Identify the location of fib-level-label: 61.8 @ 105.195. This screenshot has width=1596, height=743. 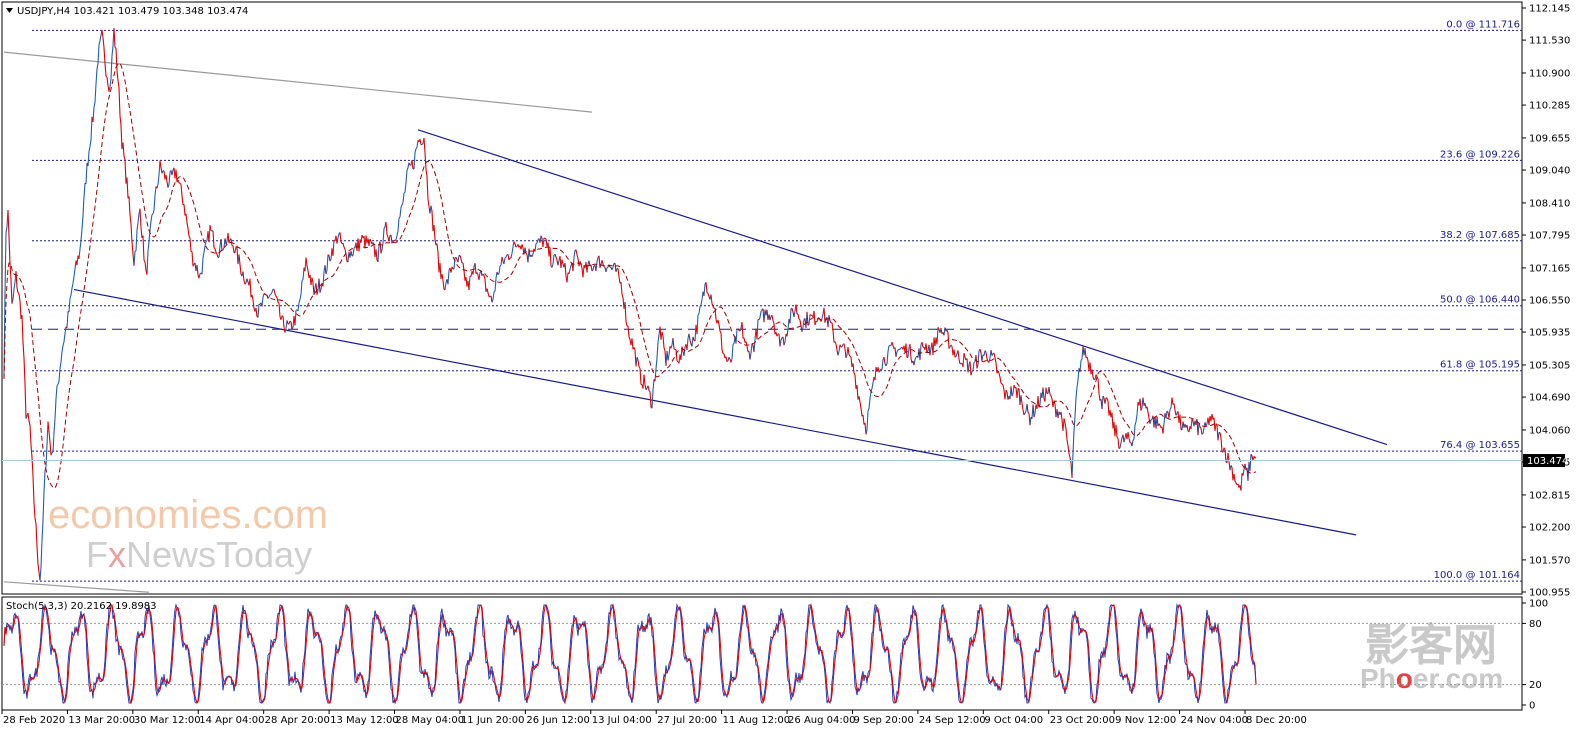
(1480, 365).